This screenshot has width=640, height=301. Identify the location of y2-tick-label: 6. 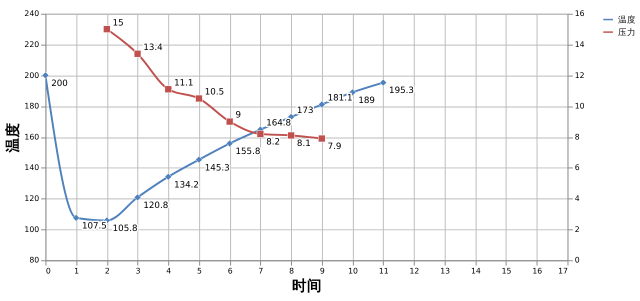
(577, 167).